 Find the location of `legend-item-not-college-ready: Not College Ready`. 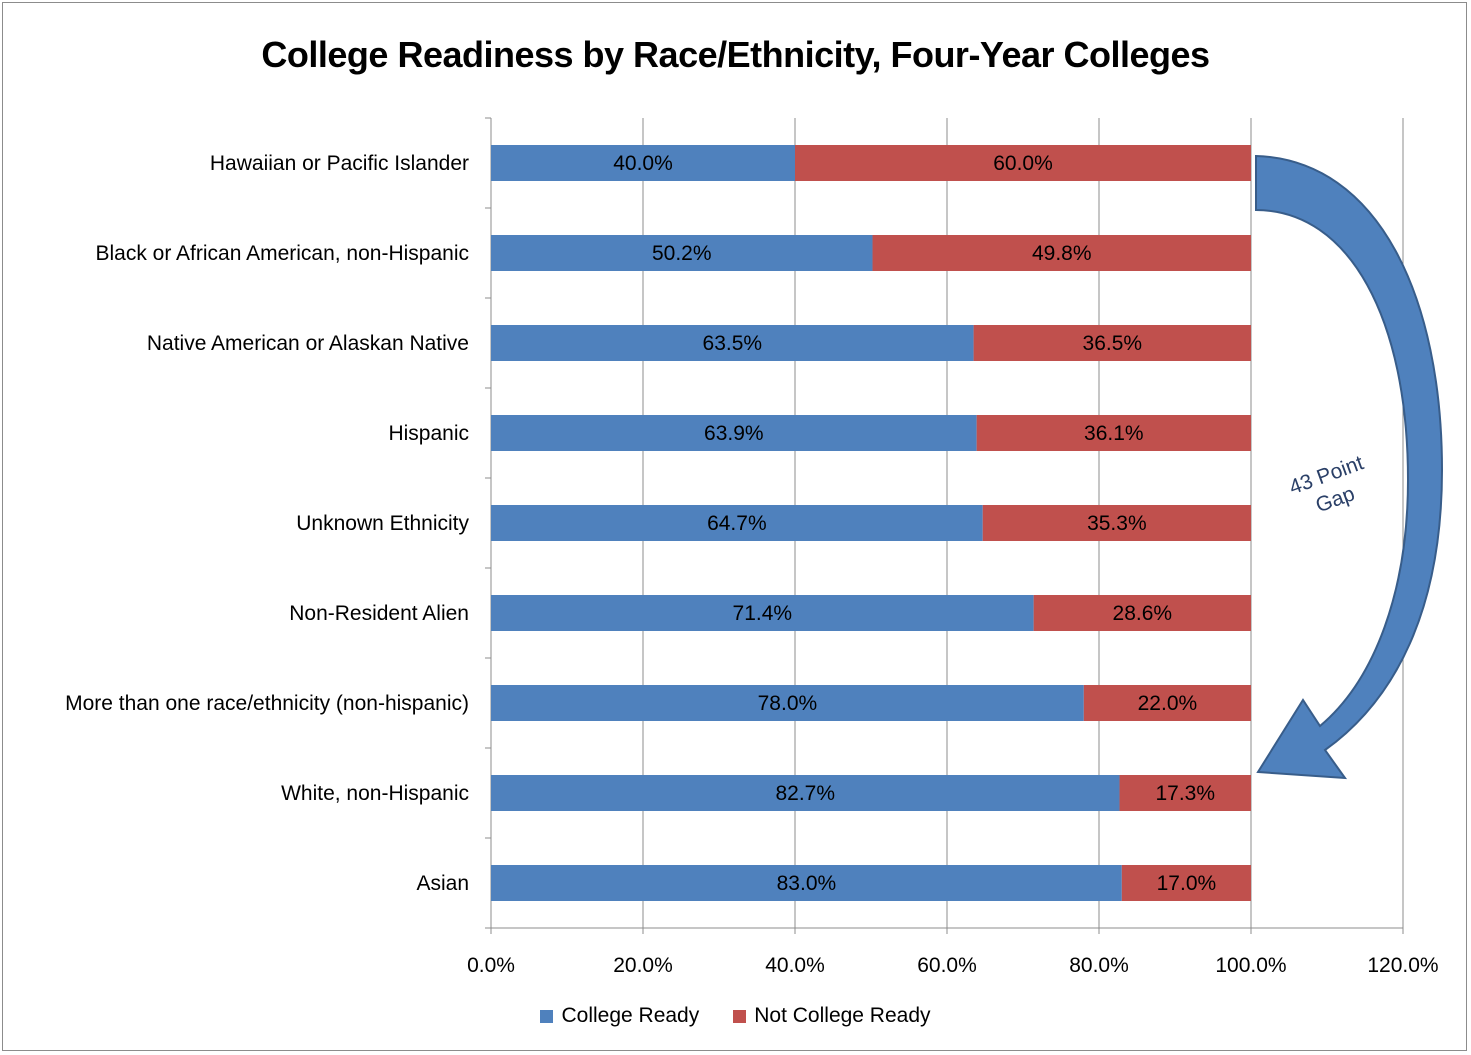

legend-item-not-college-ready: Not College Ready is located at coordinates (832, 1016).